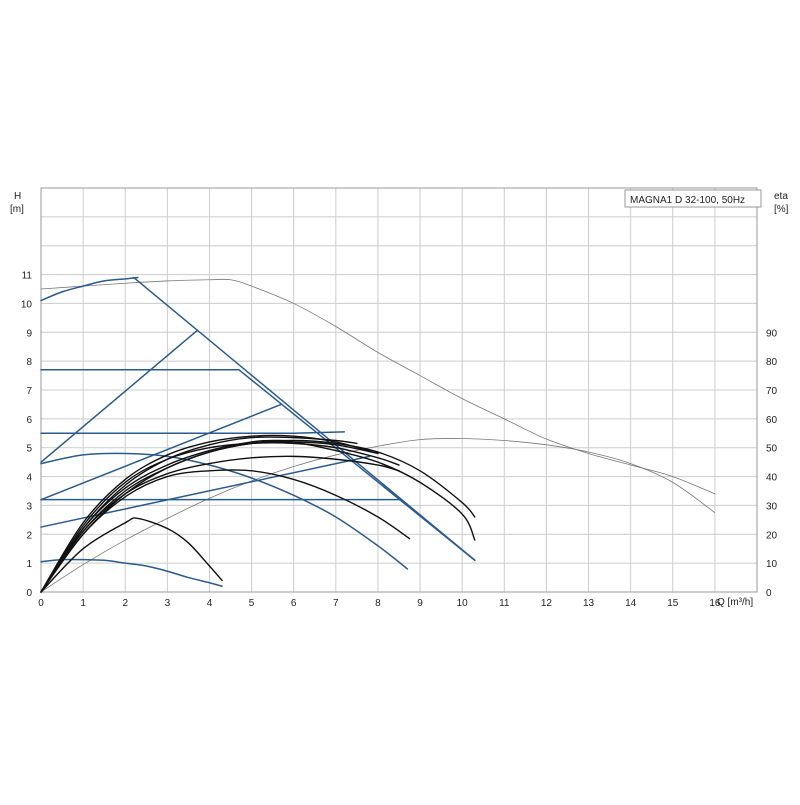 The height and width of the screenshot is (805, 800). I want to click on x-tick-label: 4, so click(210, 603).